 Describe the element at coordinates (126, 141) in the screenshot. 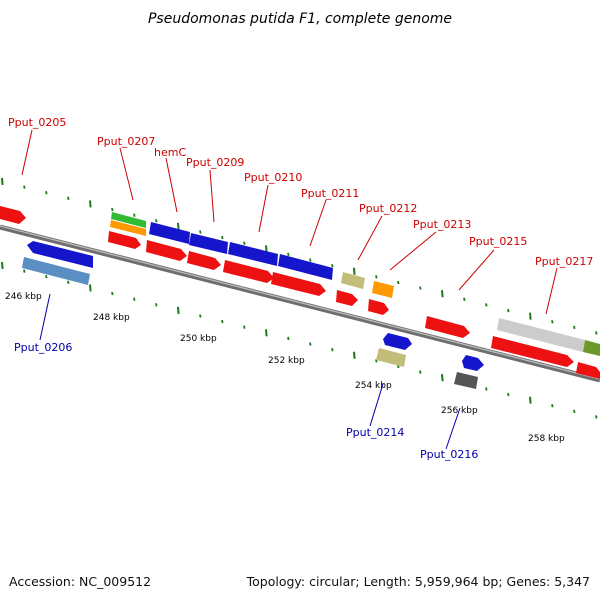

I see `gene-label-pput-0207: Pput_0207` at that location.